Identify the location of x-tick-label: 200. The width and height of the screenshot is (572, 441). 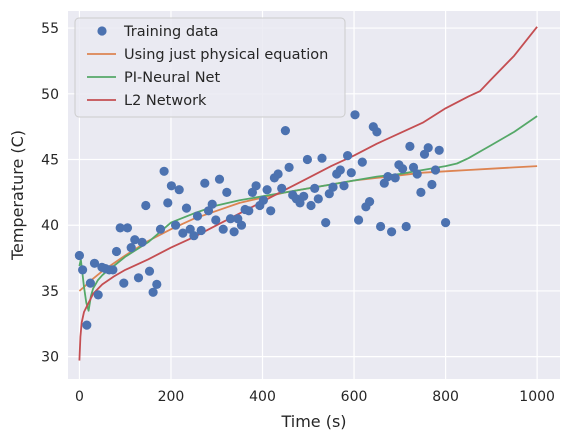
(171, 397).